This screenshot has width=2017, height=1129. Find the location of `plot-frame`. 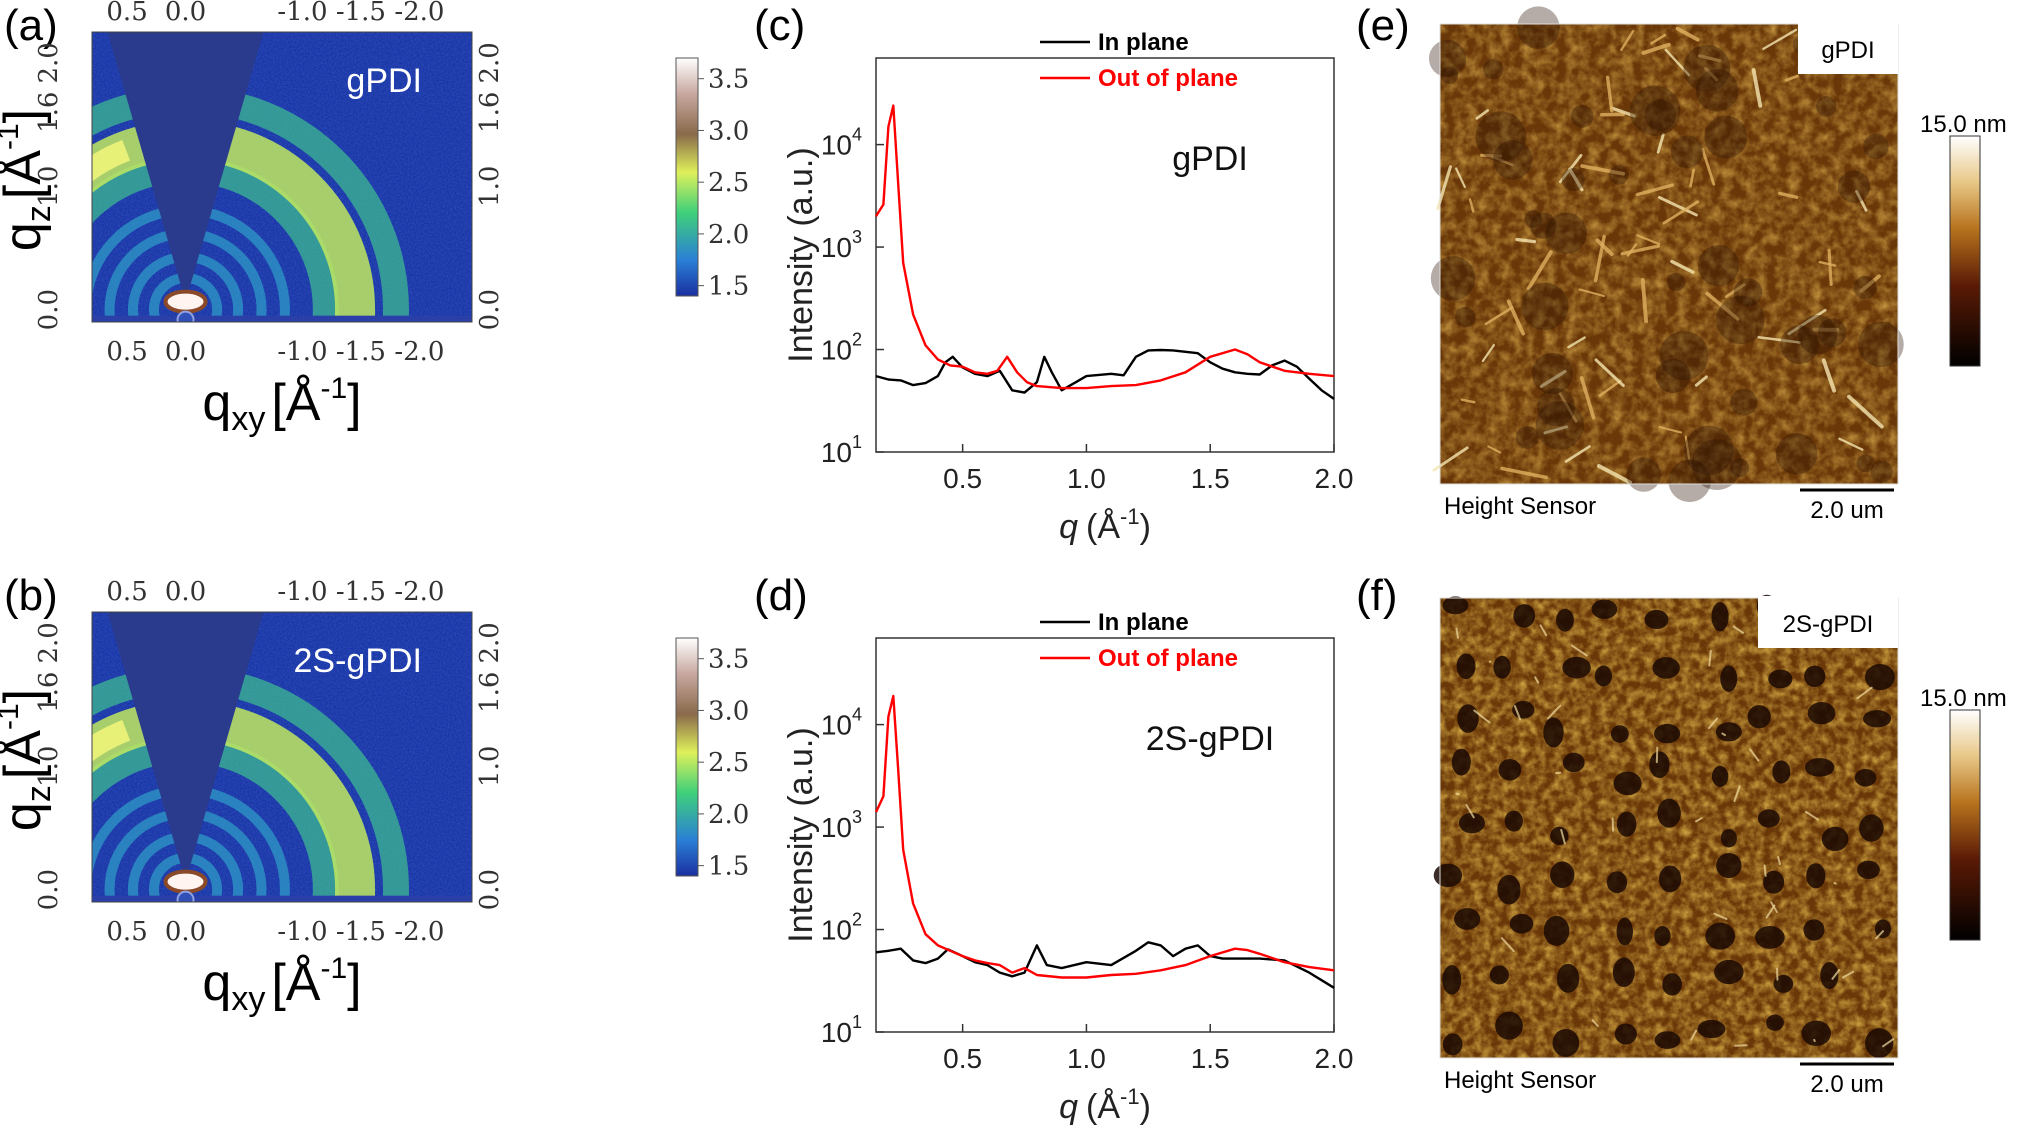

plot-frame is located at coordinates (1105, 255).